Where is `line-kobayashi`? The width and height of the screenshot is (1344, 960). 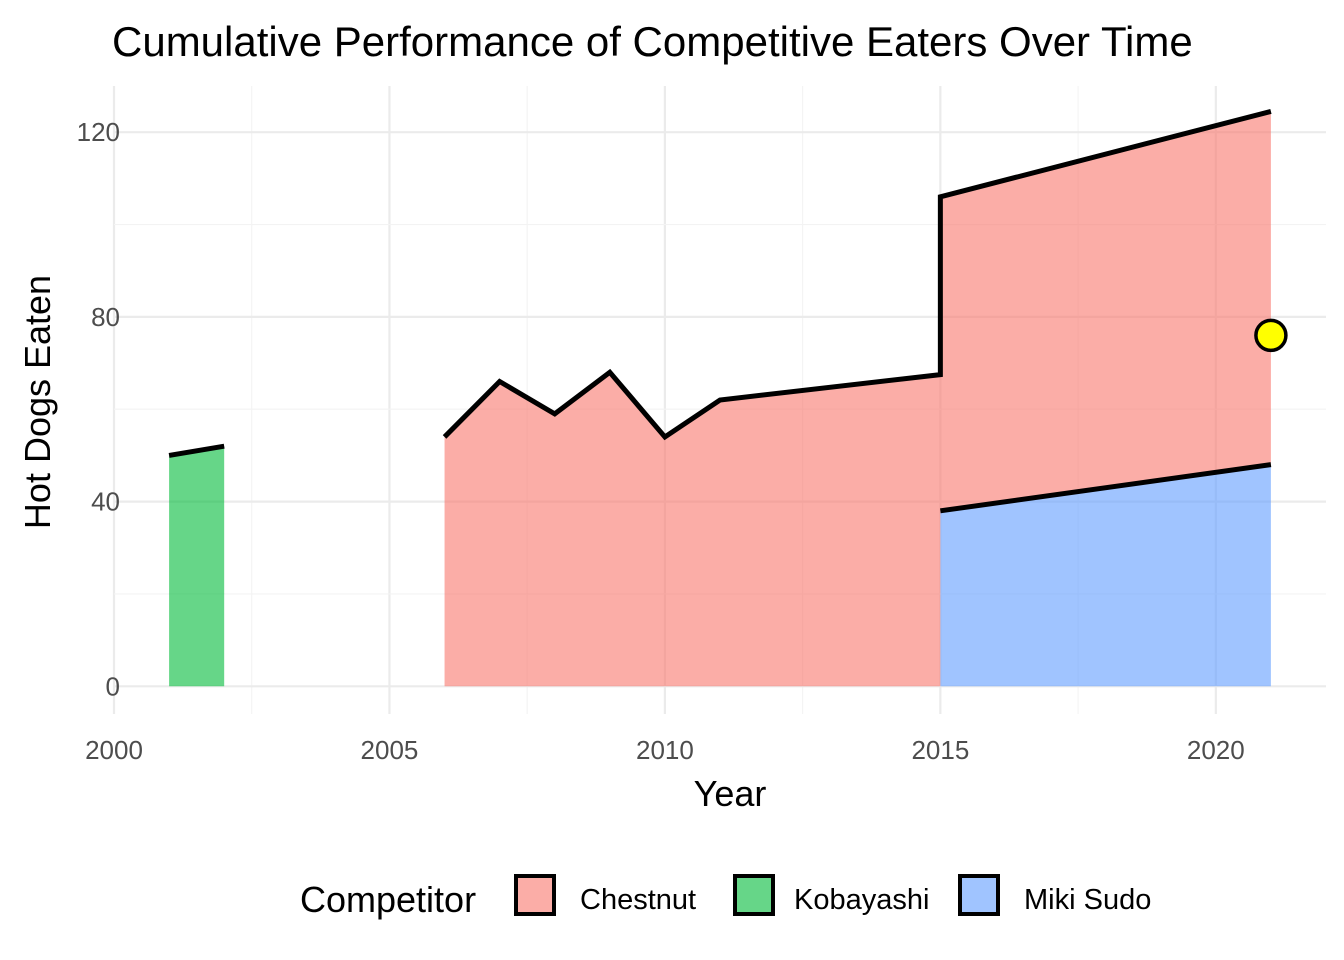
line-kobayashi is located at coordinates (196, 450).